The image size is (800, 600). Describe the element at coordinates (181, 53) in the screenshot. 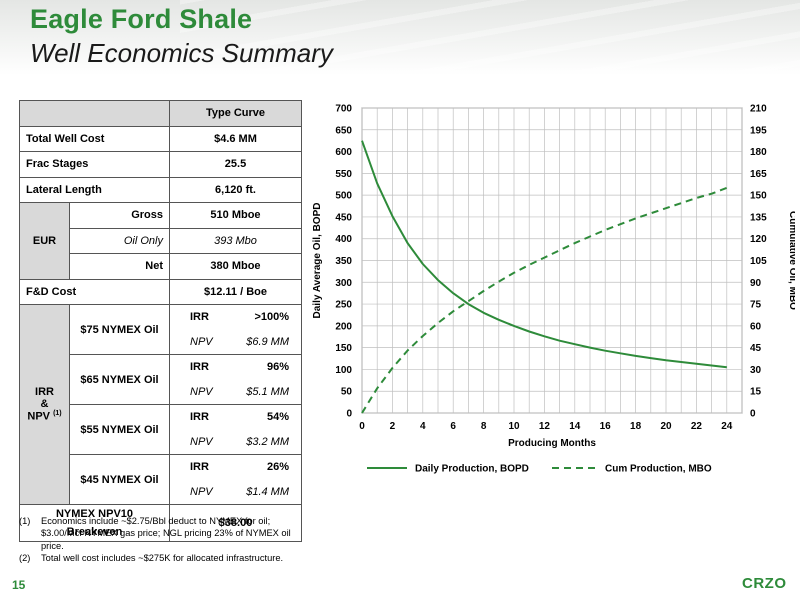

I see `slide-subtitle: Well Economics Summary` at that location.